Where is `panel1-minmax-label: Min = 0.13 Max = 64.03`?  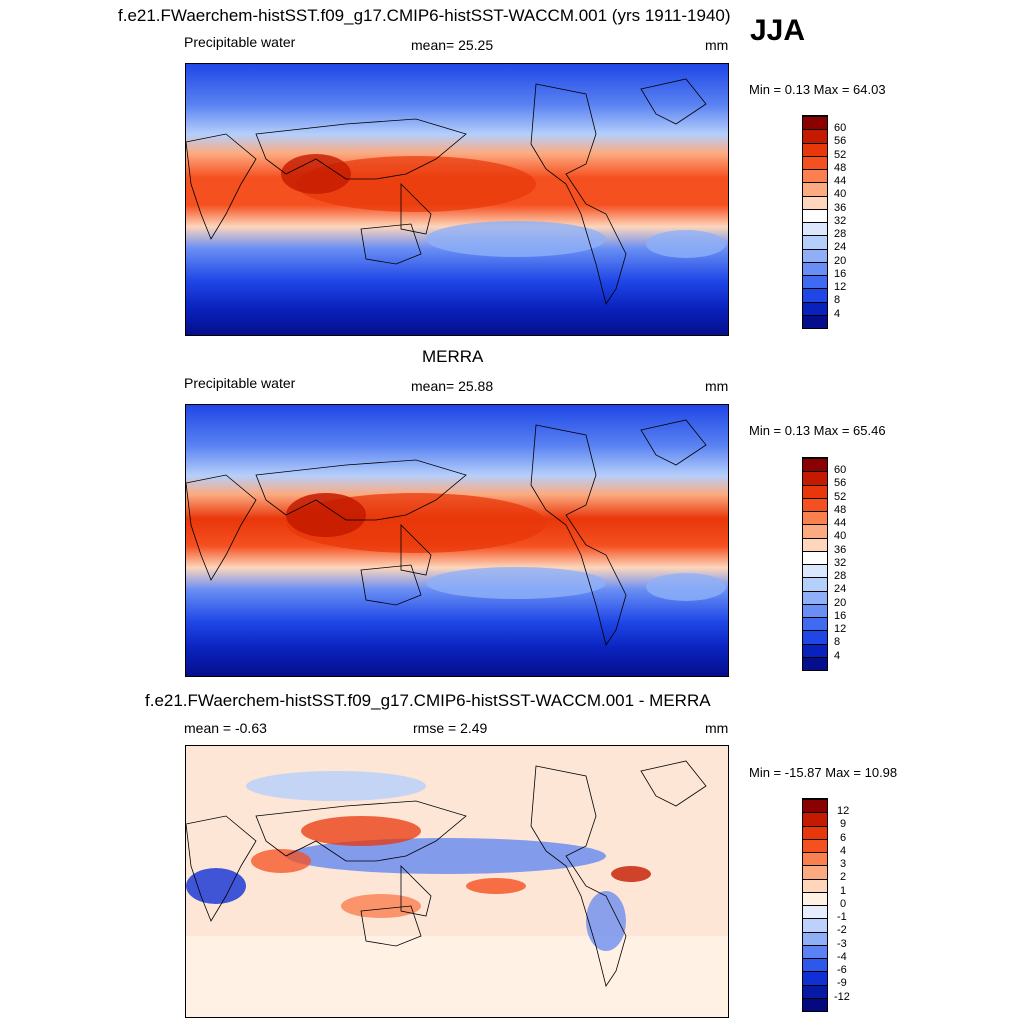
panel1-minmax-label: Min = 0.13 Max = 64.03 is located at coordinates (817, 89).